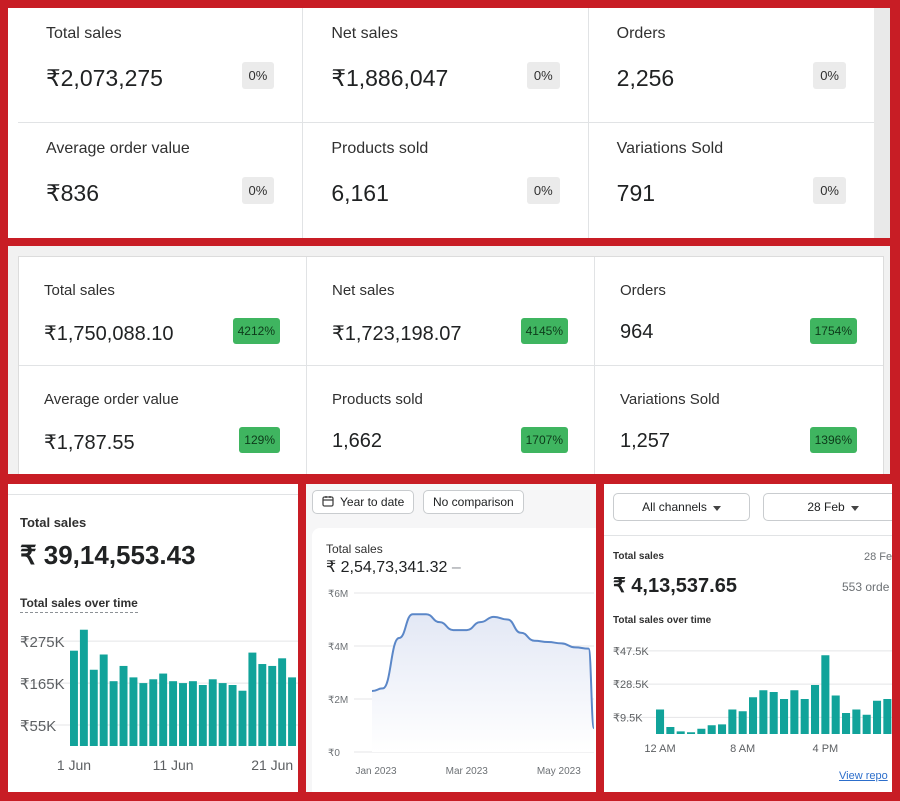 The width and height of the screenshot is (900, 801). What do you see at coordinates (360, 193) in the screenshot?
I see `metric-value: 6,161` at bounding box center [360, 193].